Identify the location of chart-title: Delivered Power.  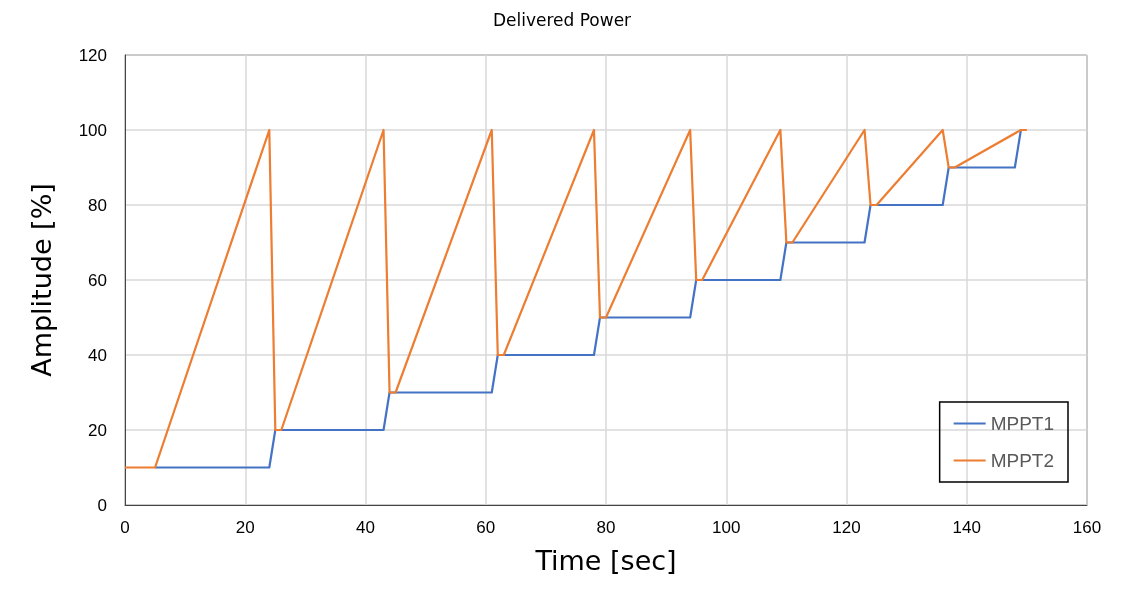
(562, 19).